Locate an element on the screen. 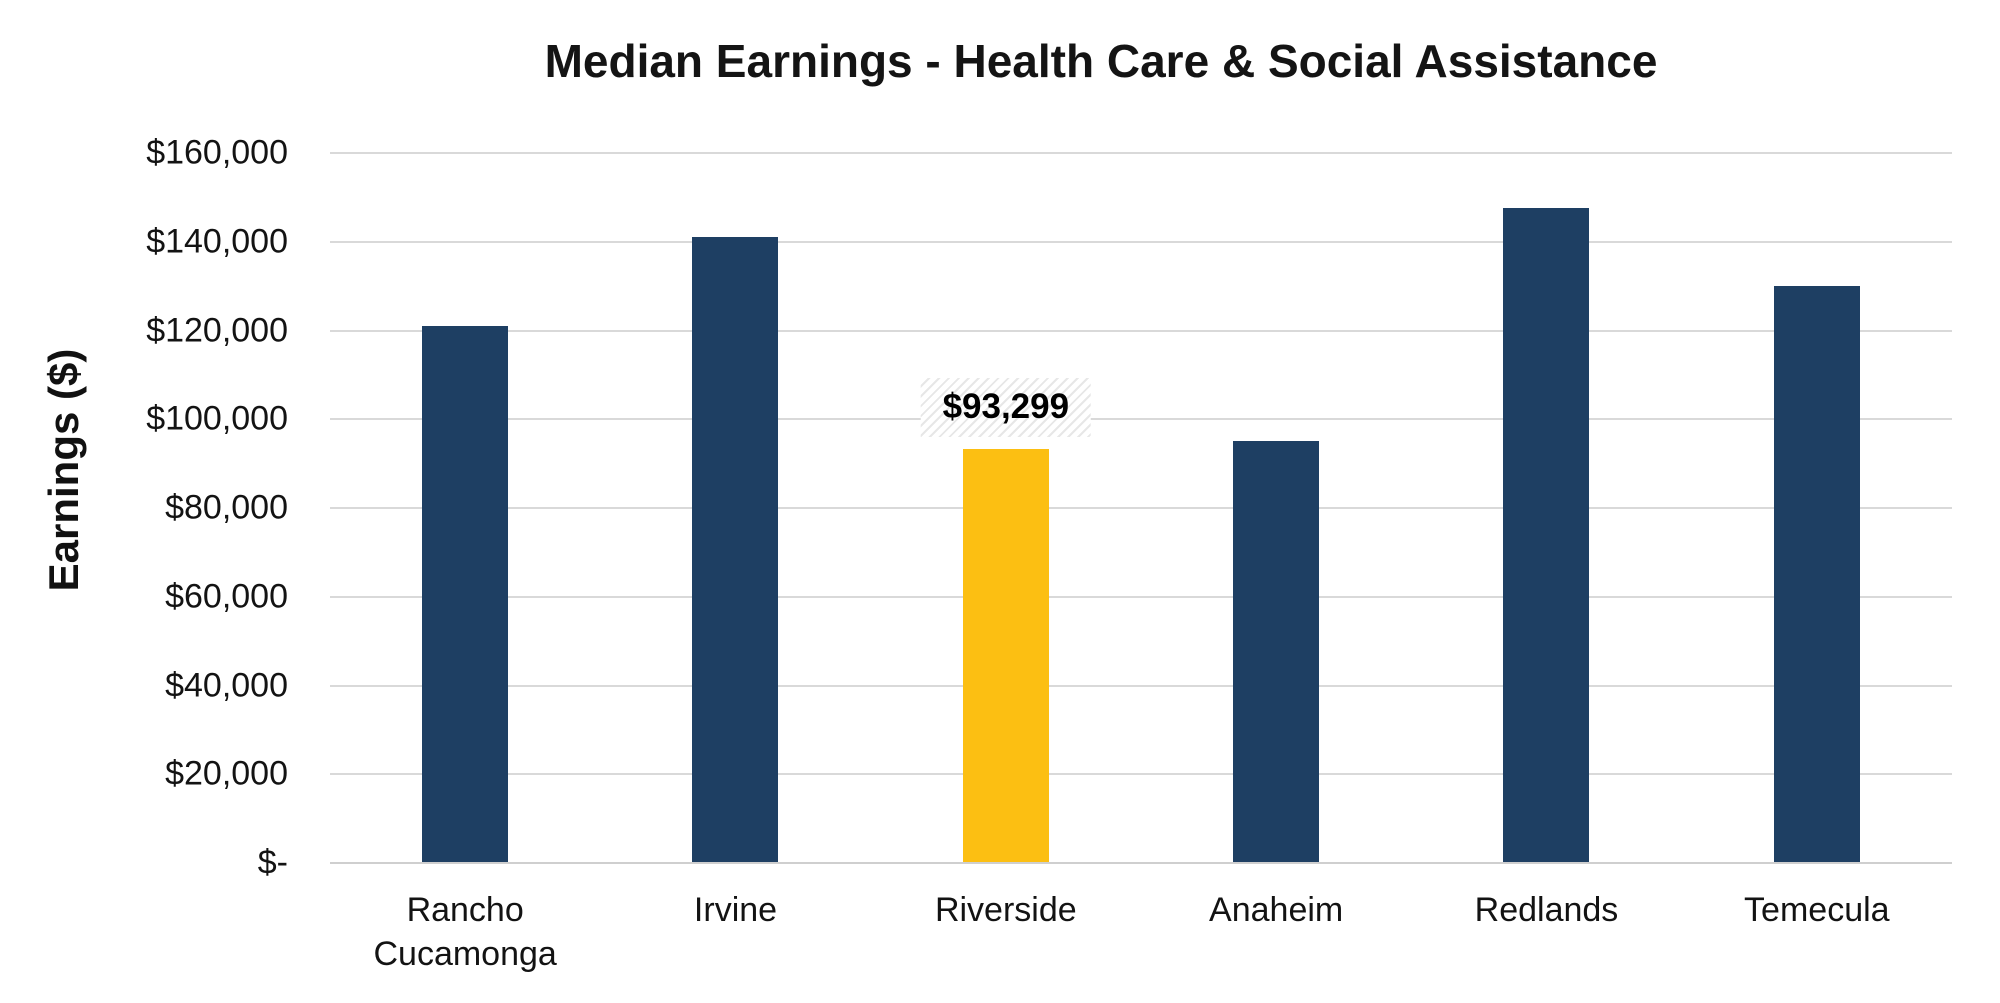 This screenshot has height=1003, width=2000. bar-riverside-highlighted is located at coordinates (1005, 656).